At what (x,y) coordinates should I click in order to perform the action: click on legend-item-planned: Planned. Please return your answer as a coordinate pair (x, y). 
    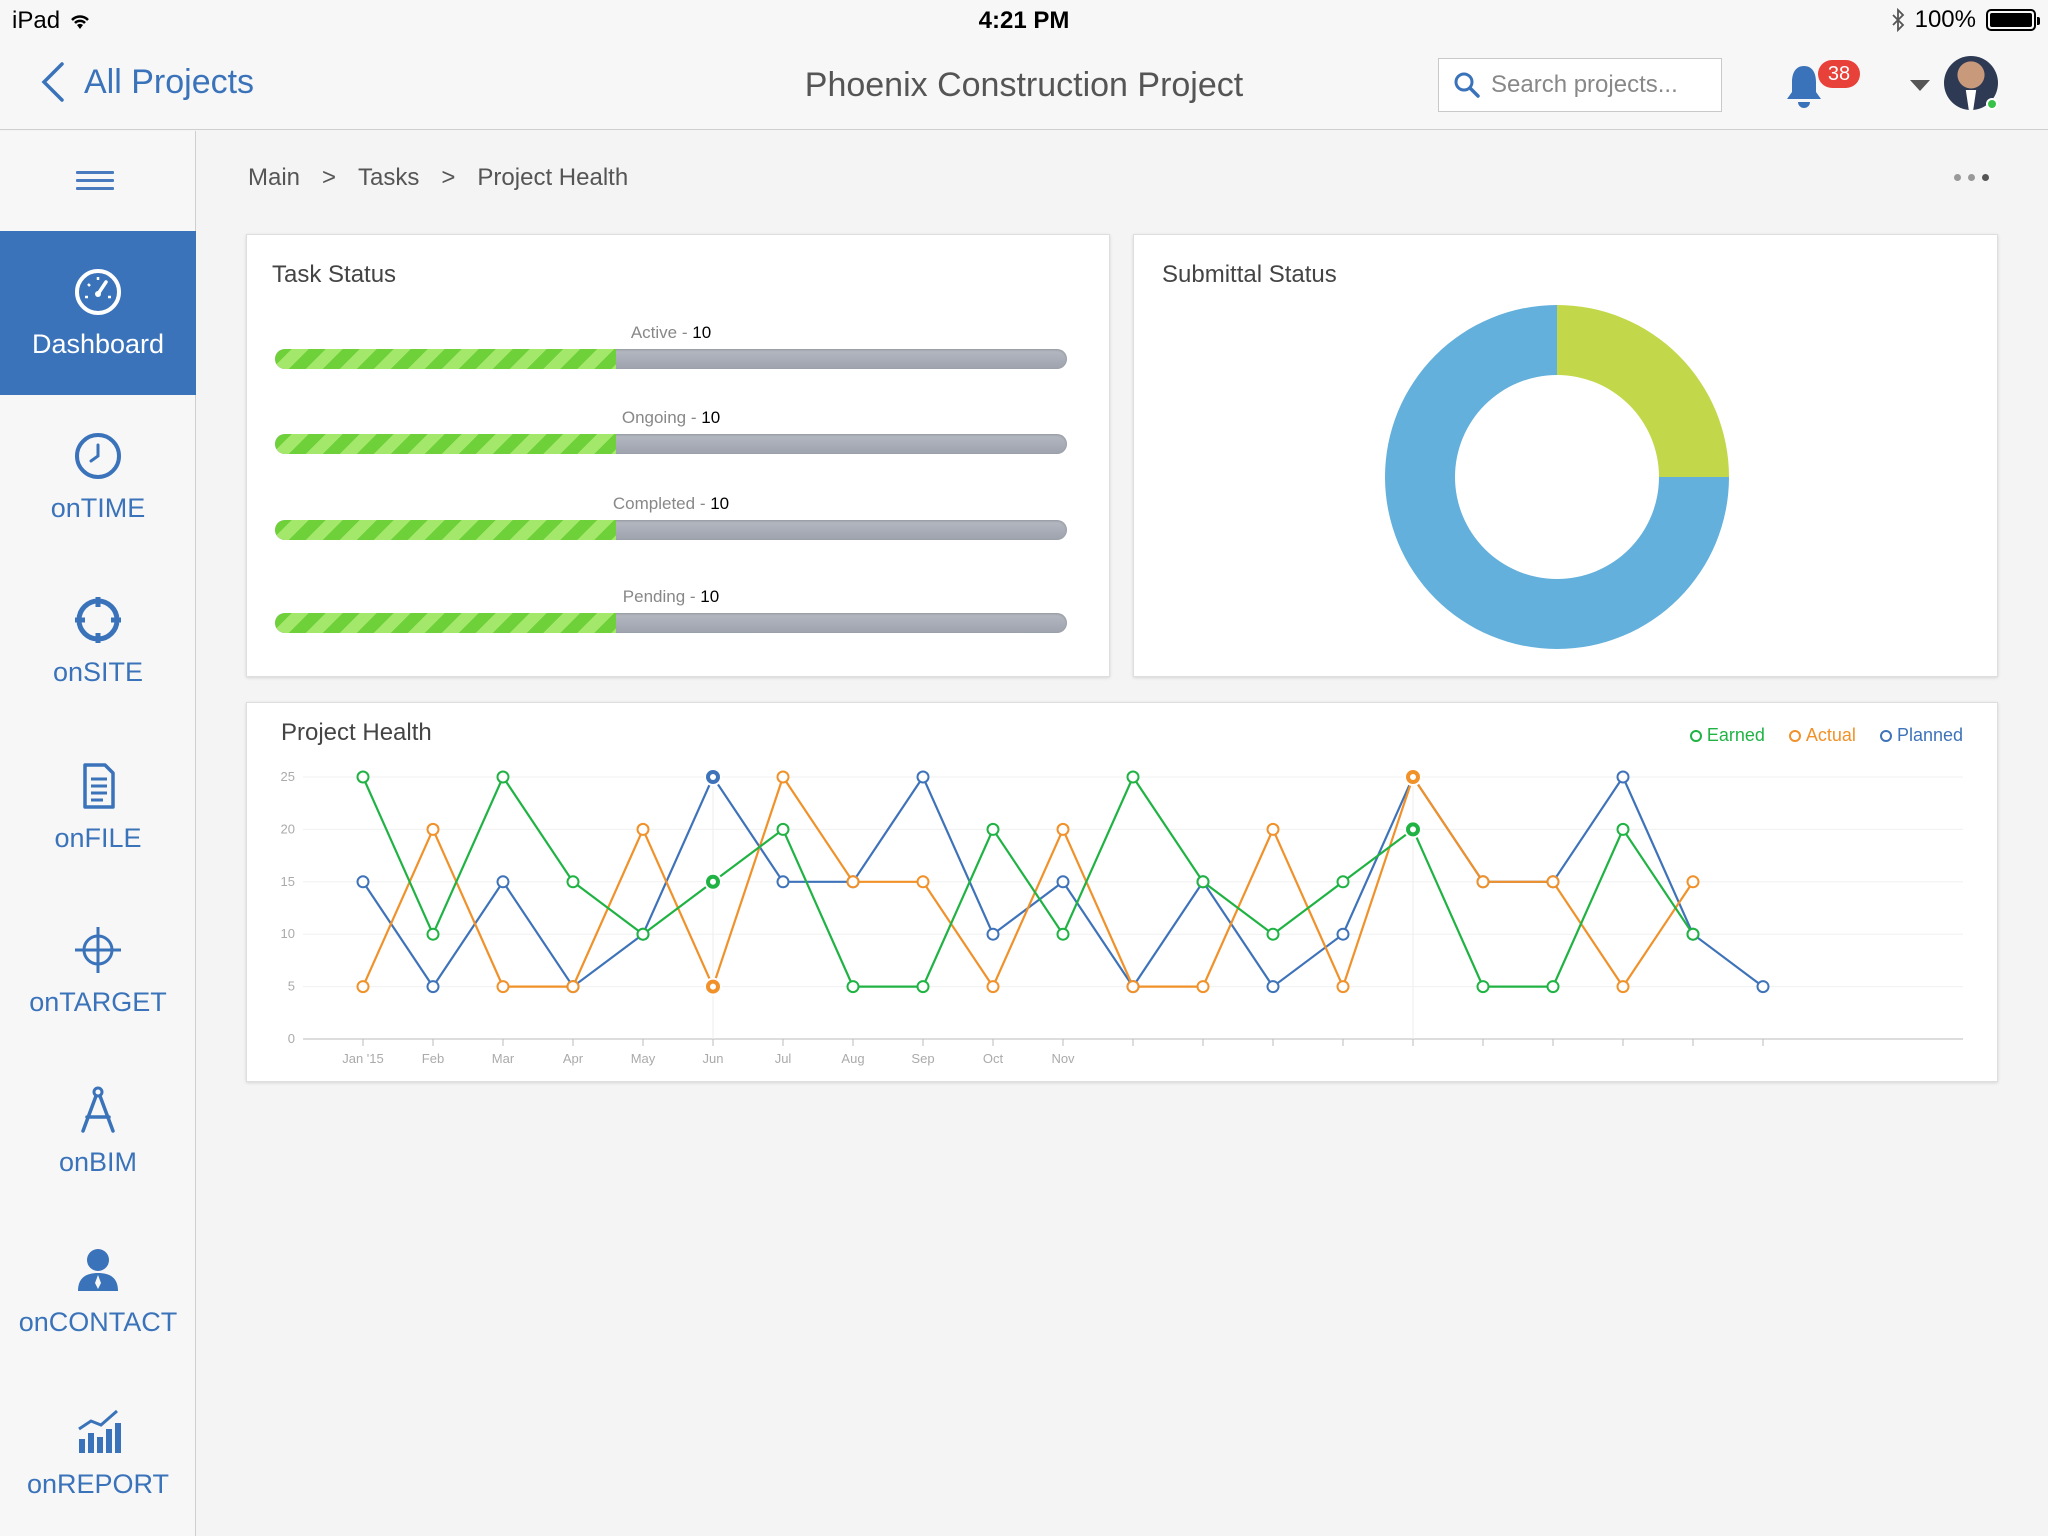
    Looking at the image, I should click on (1921, 735).